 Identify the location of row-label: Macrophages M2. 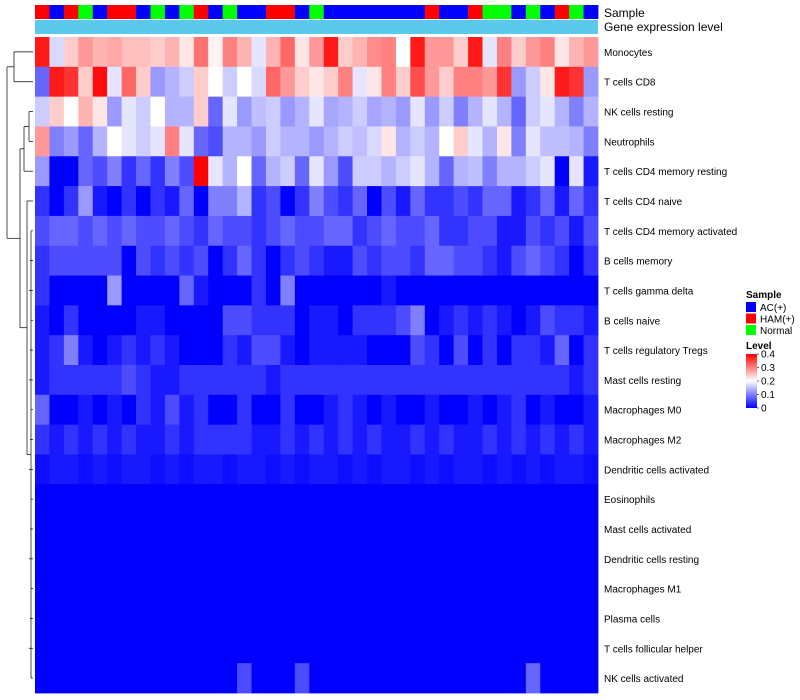
(643, 441).